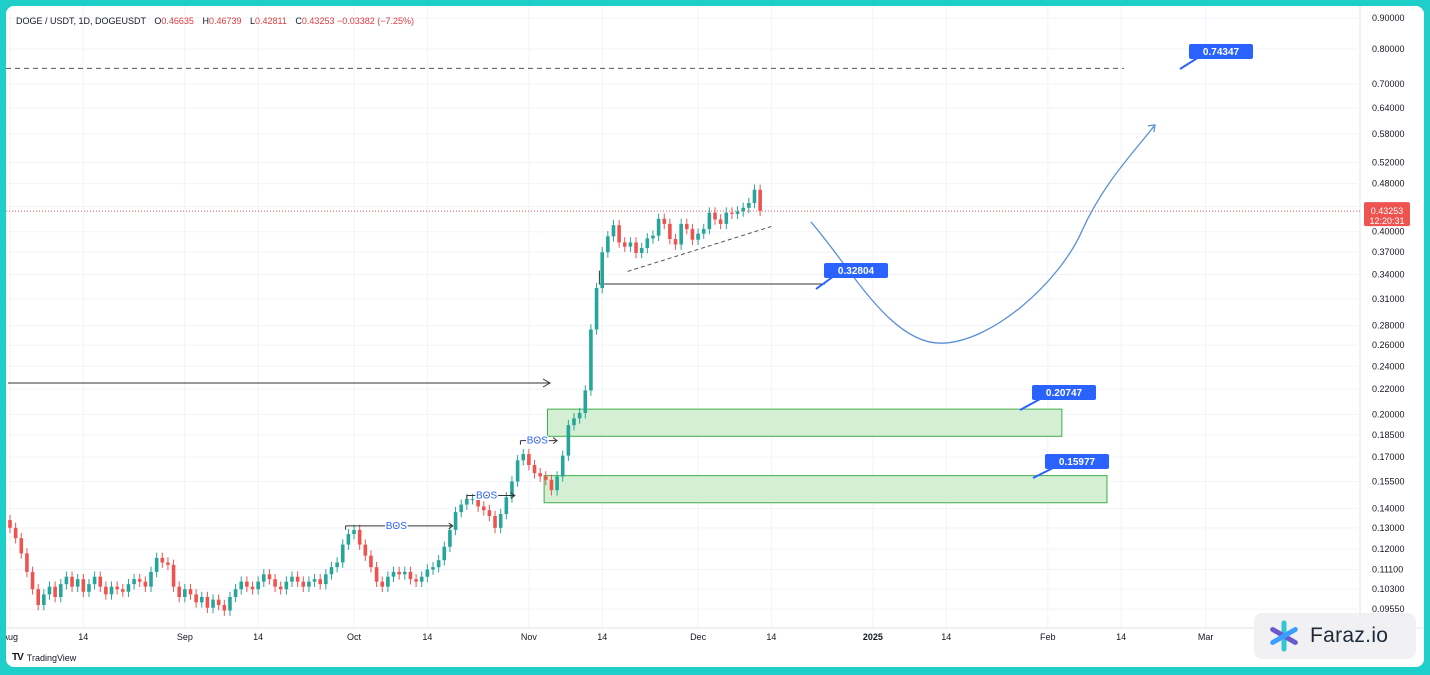 The image size is (1430, 675). I want to click on y-tick-label: 0.31000, so click(1388, 299).